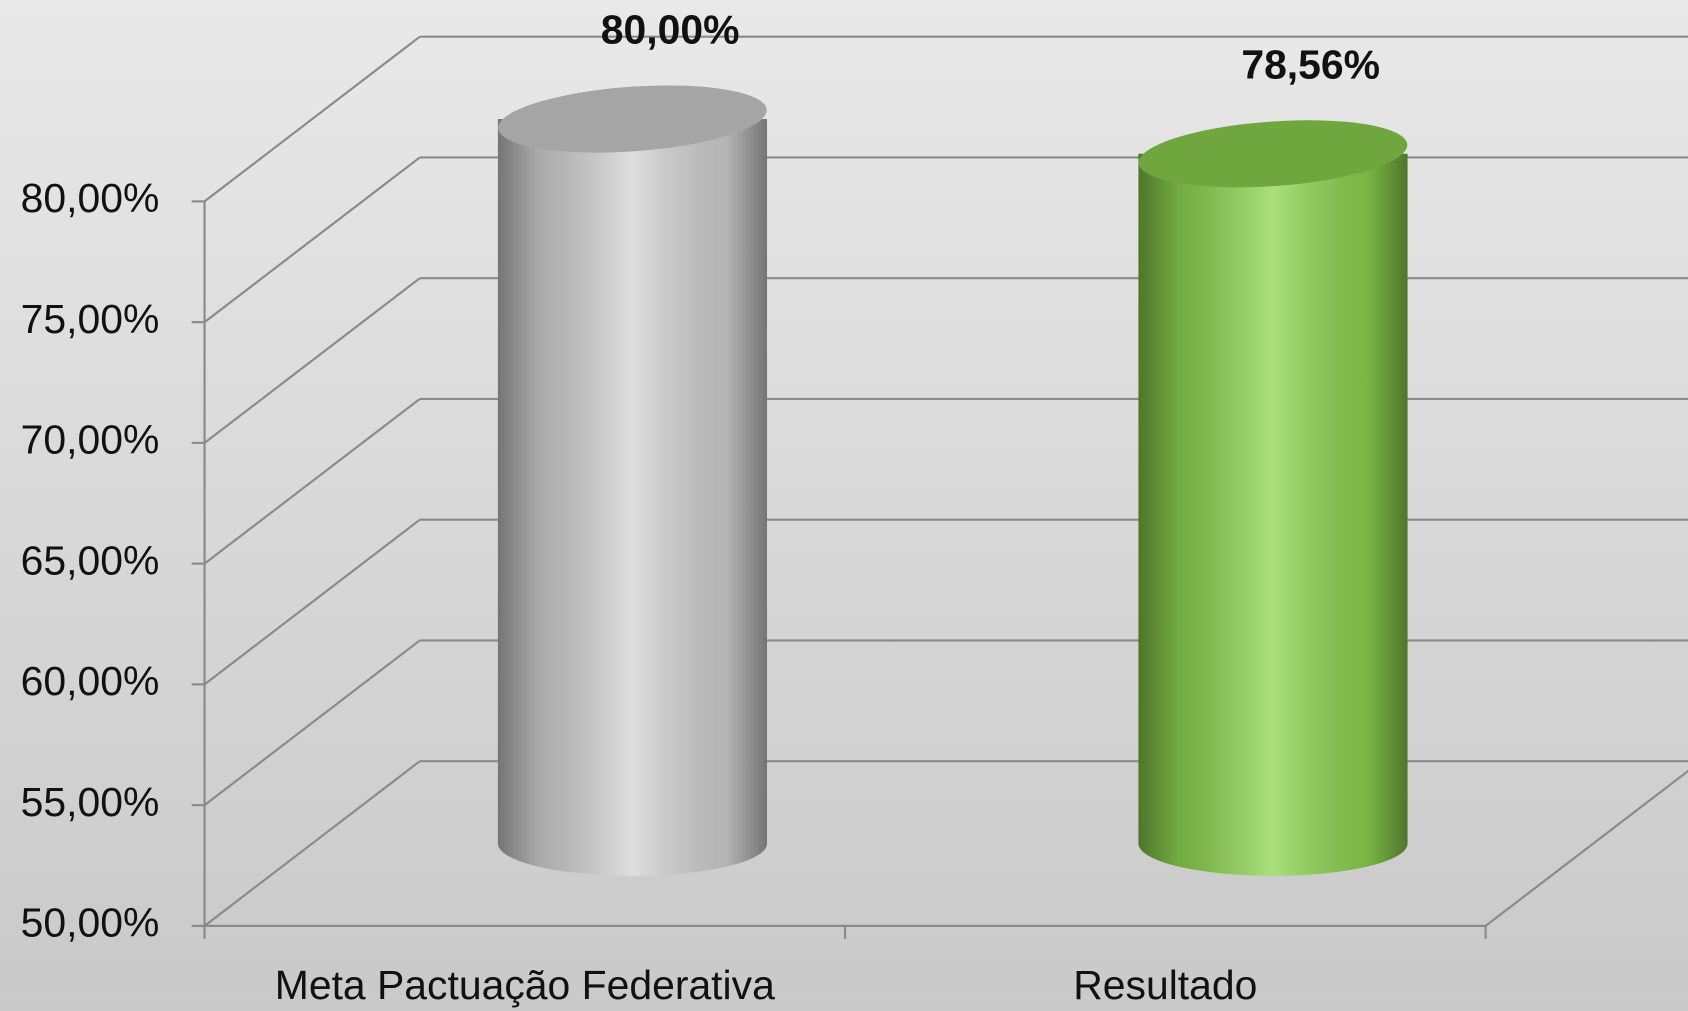 This screenshot has height=1011, width=1688. Describe the element at coordinates (1165, 985) in the screenshot. I see `x-tick-label: Resultado` at that location.